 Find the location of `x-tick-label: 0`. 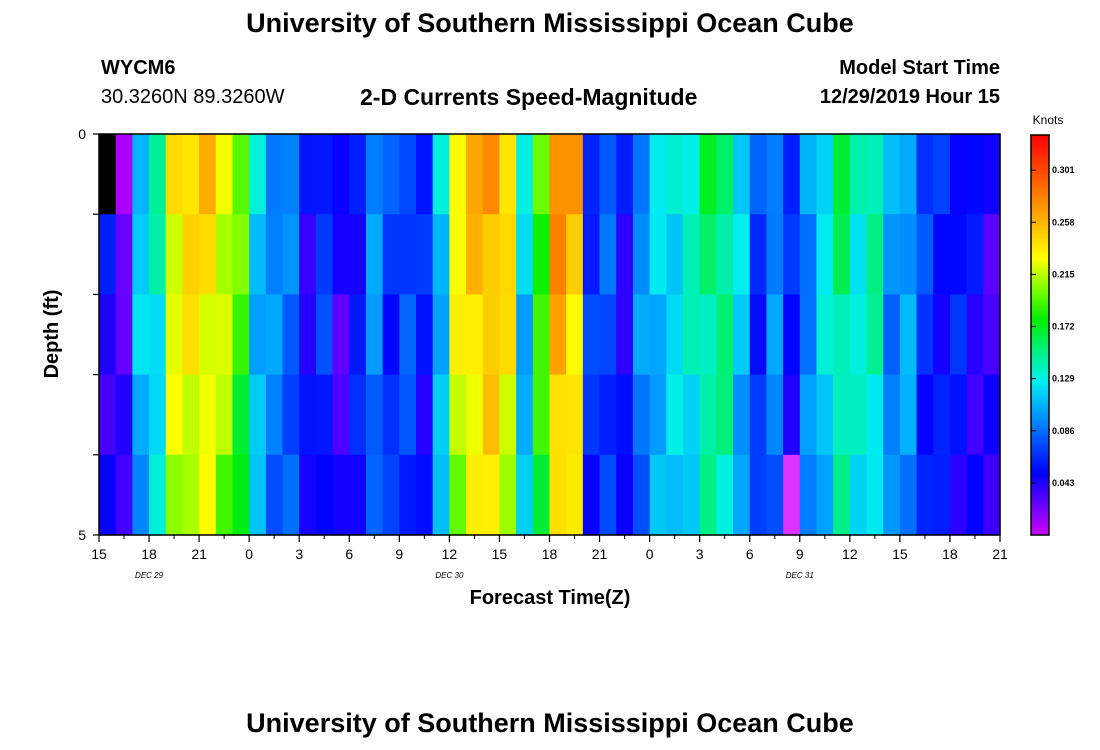

x-tick-label: 0 is located at coordinates (249, 554).